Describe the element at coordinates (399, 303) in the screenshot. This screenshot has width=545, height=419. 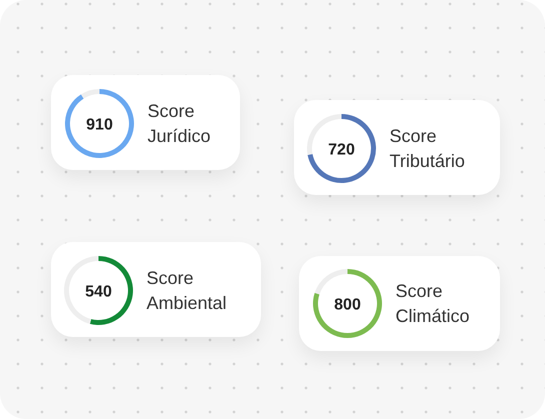
I see `card: 800 Score Climático` at that location.